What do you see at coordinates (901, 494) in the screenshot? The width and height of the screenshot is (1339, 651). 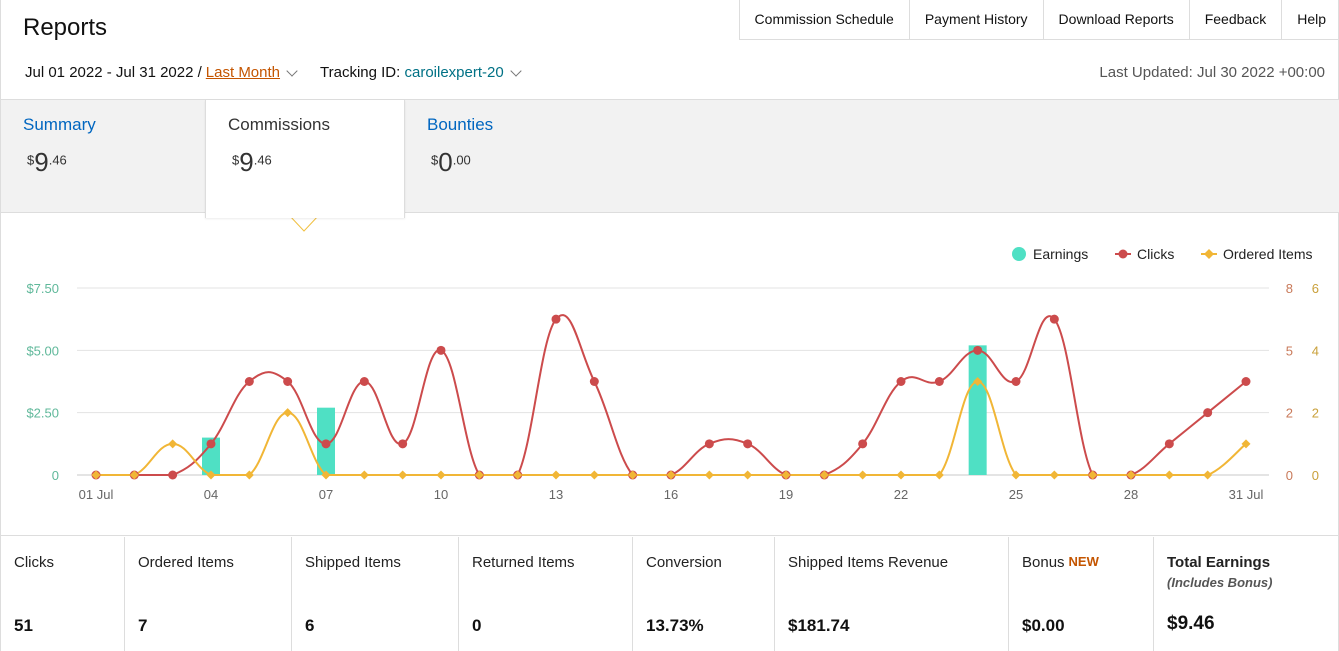 I see `x-tick-label: 22` at bounding box center [901, 494].